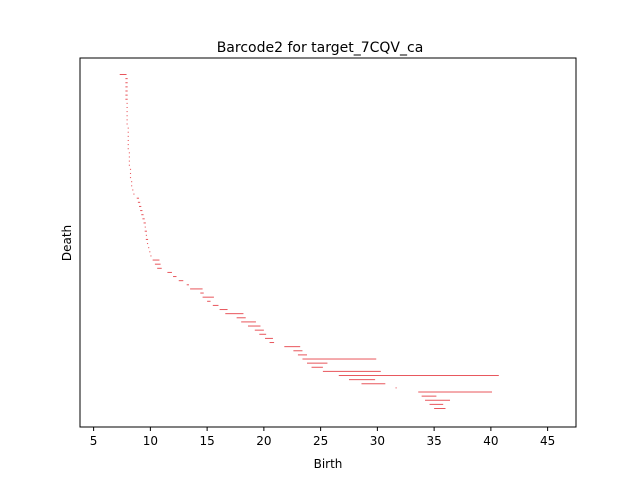 The width and height of the screenshot is (640, 480). I want to click on x-axis-label: Birth, so click(328, 464).